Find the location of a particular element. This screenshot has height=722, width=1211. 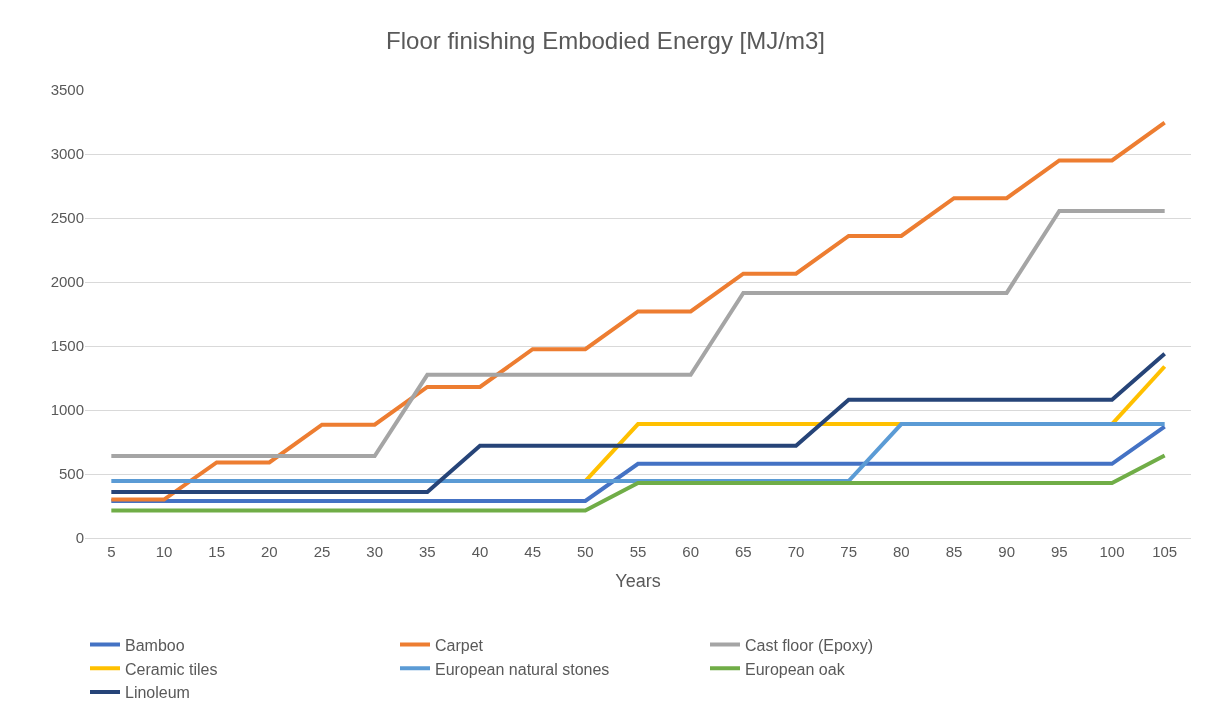

x-tick-label: 35 is located at coordinates (427, 551).